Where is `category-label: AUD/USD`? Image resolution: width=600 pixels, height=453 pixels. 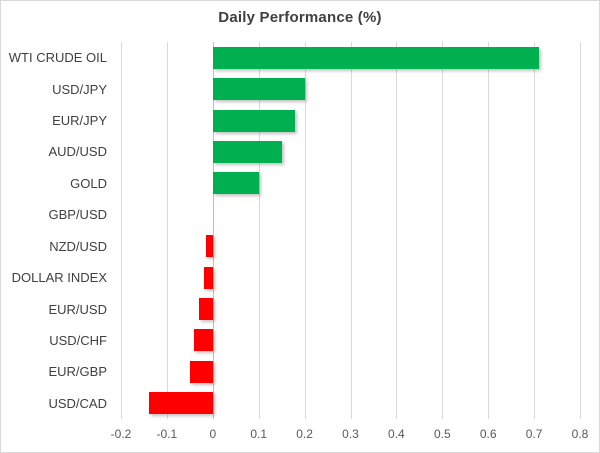
category-label: AUD/USD is located at coordinates (77, 152).